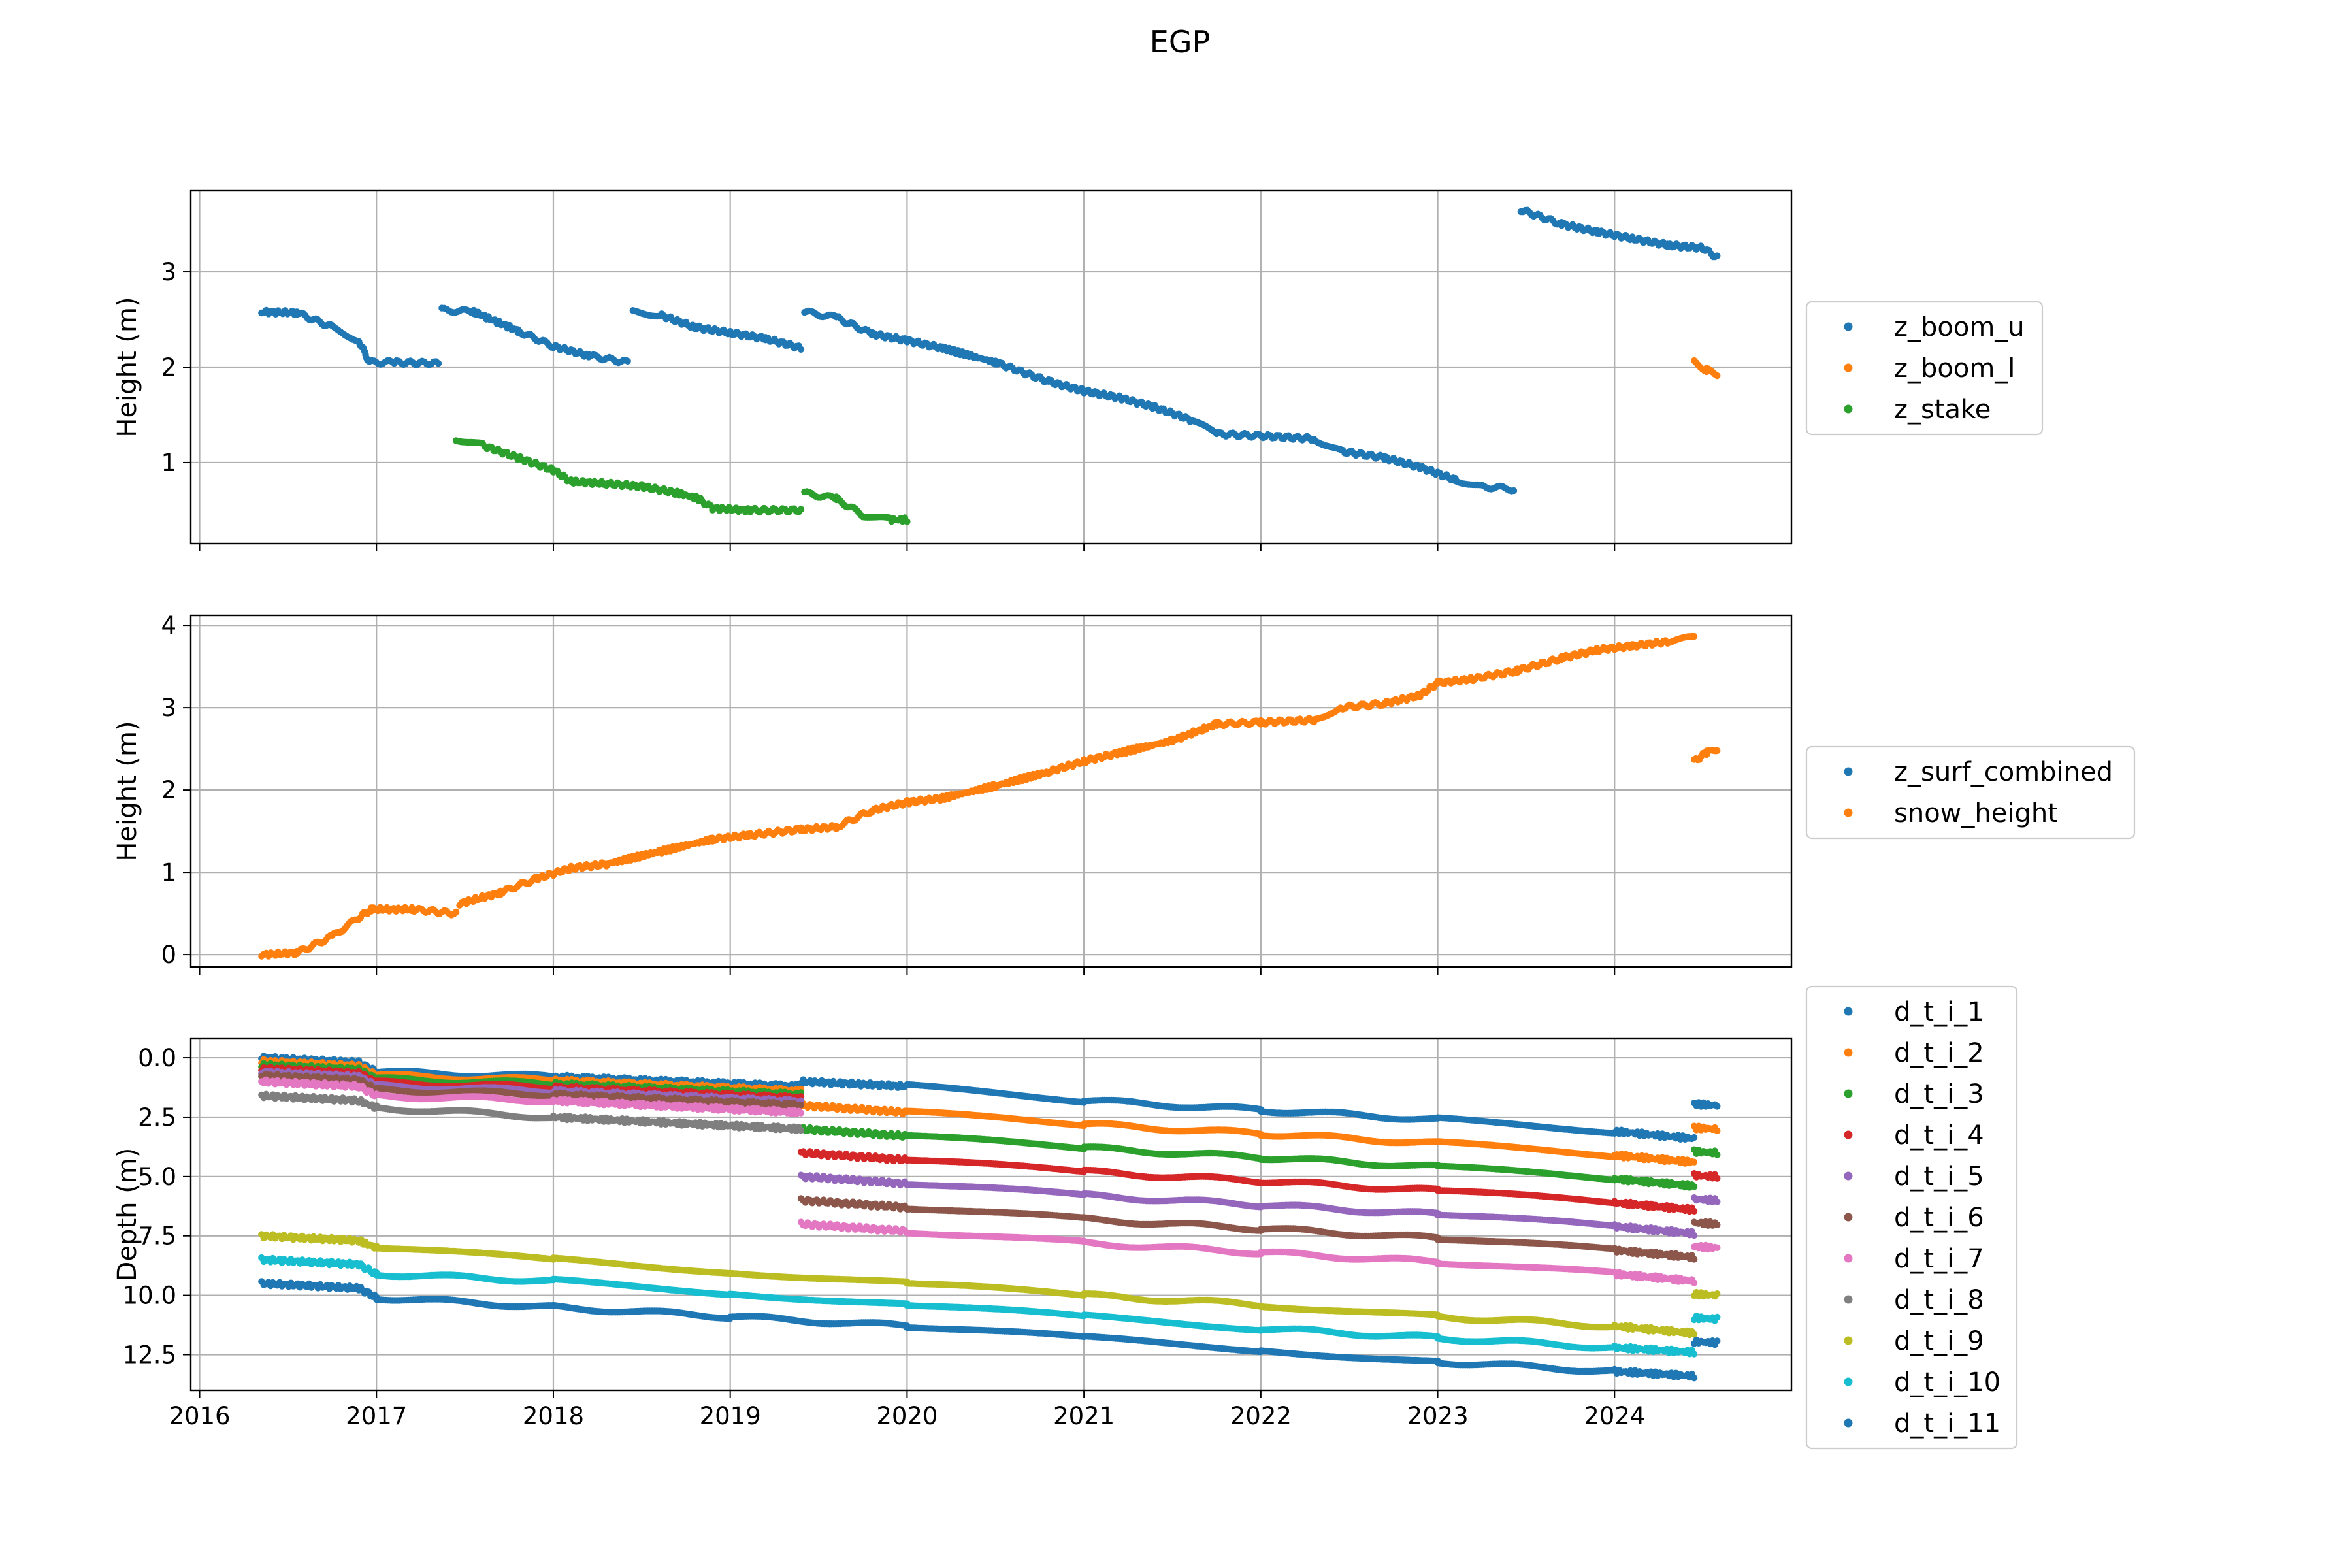  What do you see at coordinates (149, 1355) in the screenshot?
I see `y-tick-label: 12.5` at bounding box center [149, 1355].